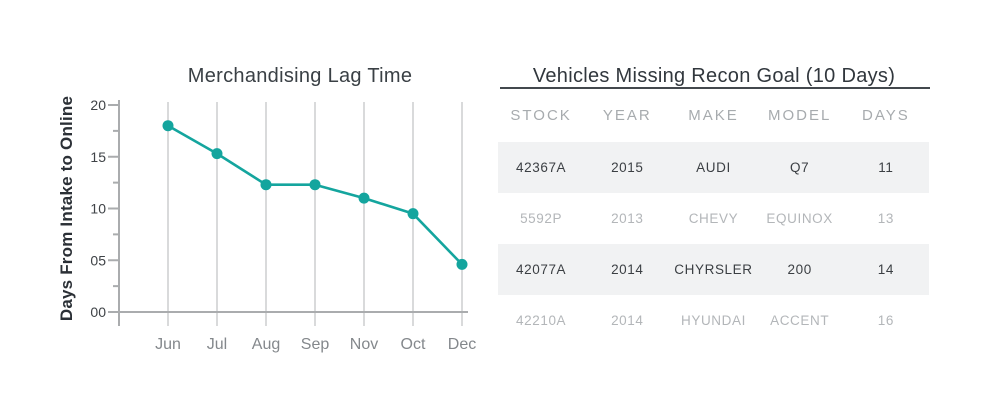  Describe the element at coordinates (885, 218) in the screenshot. I see `table-cell: 13` at that location.